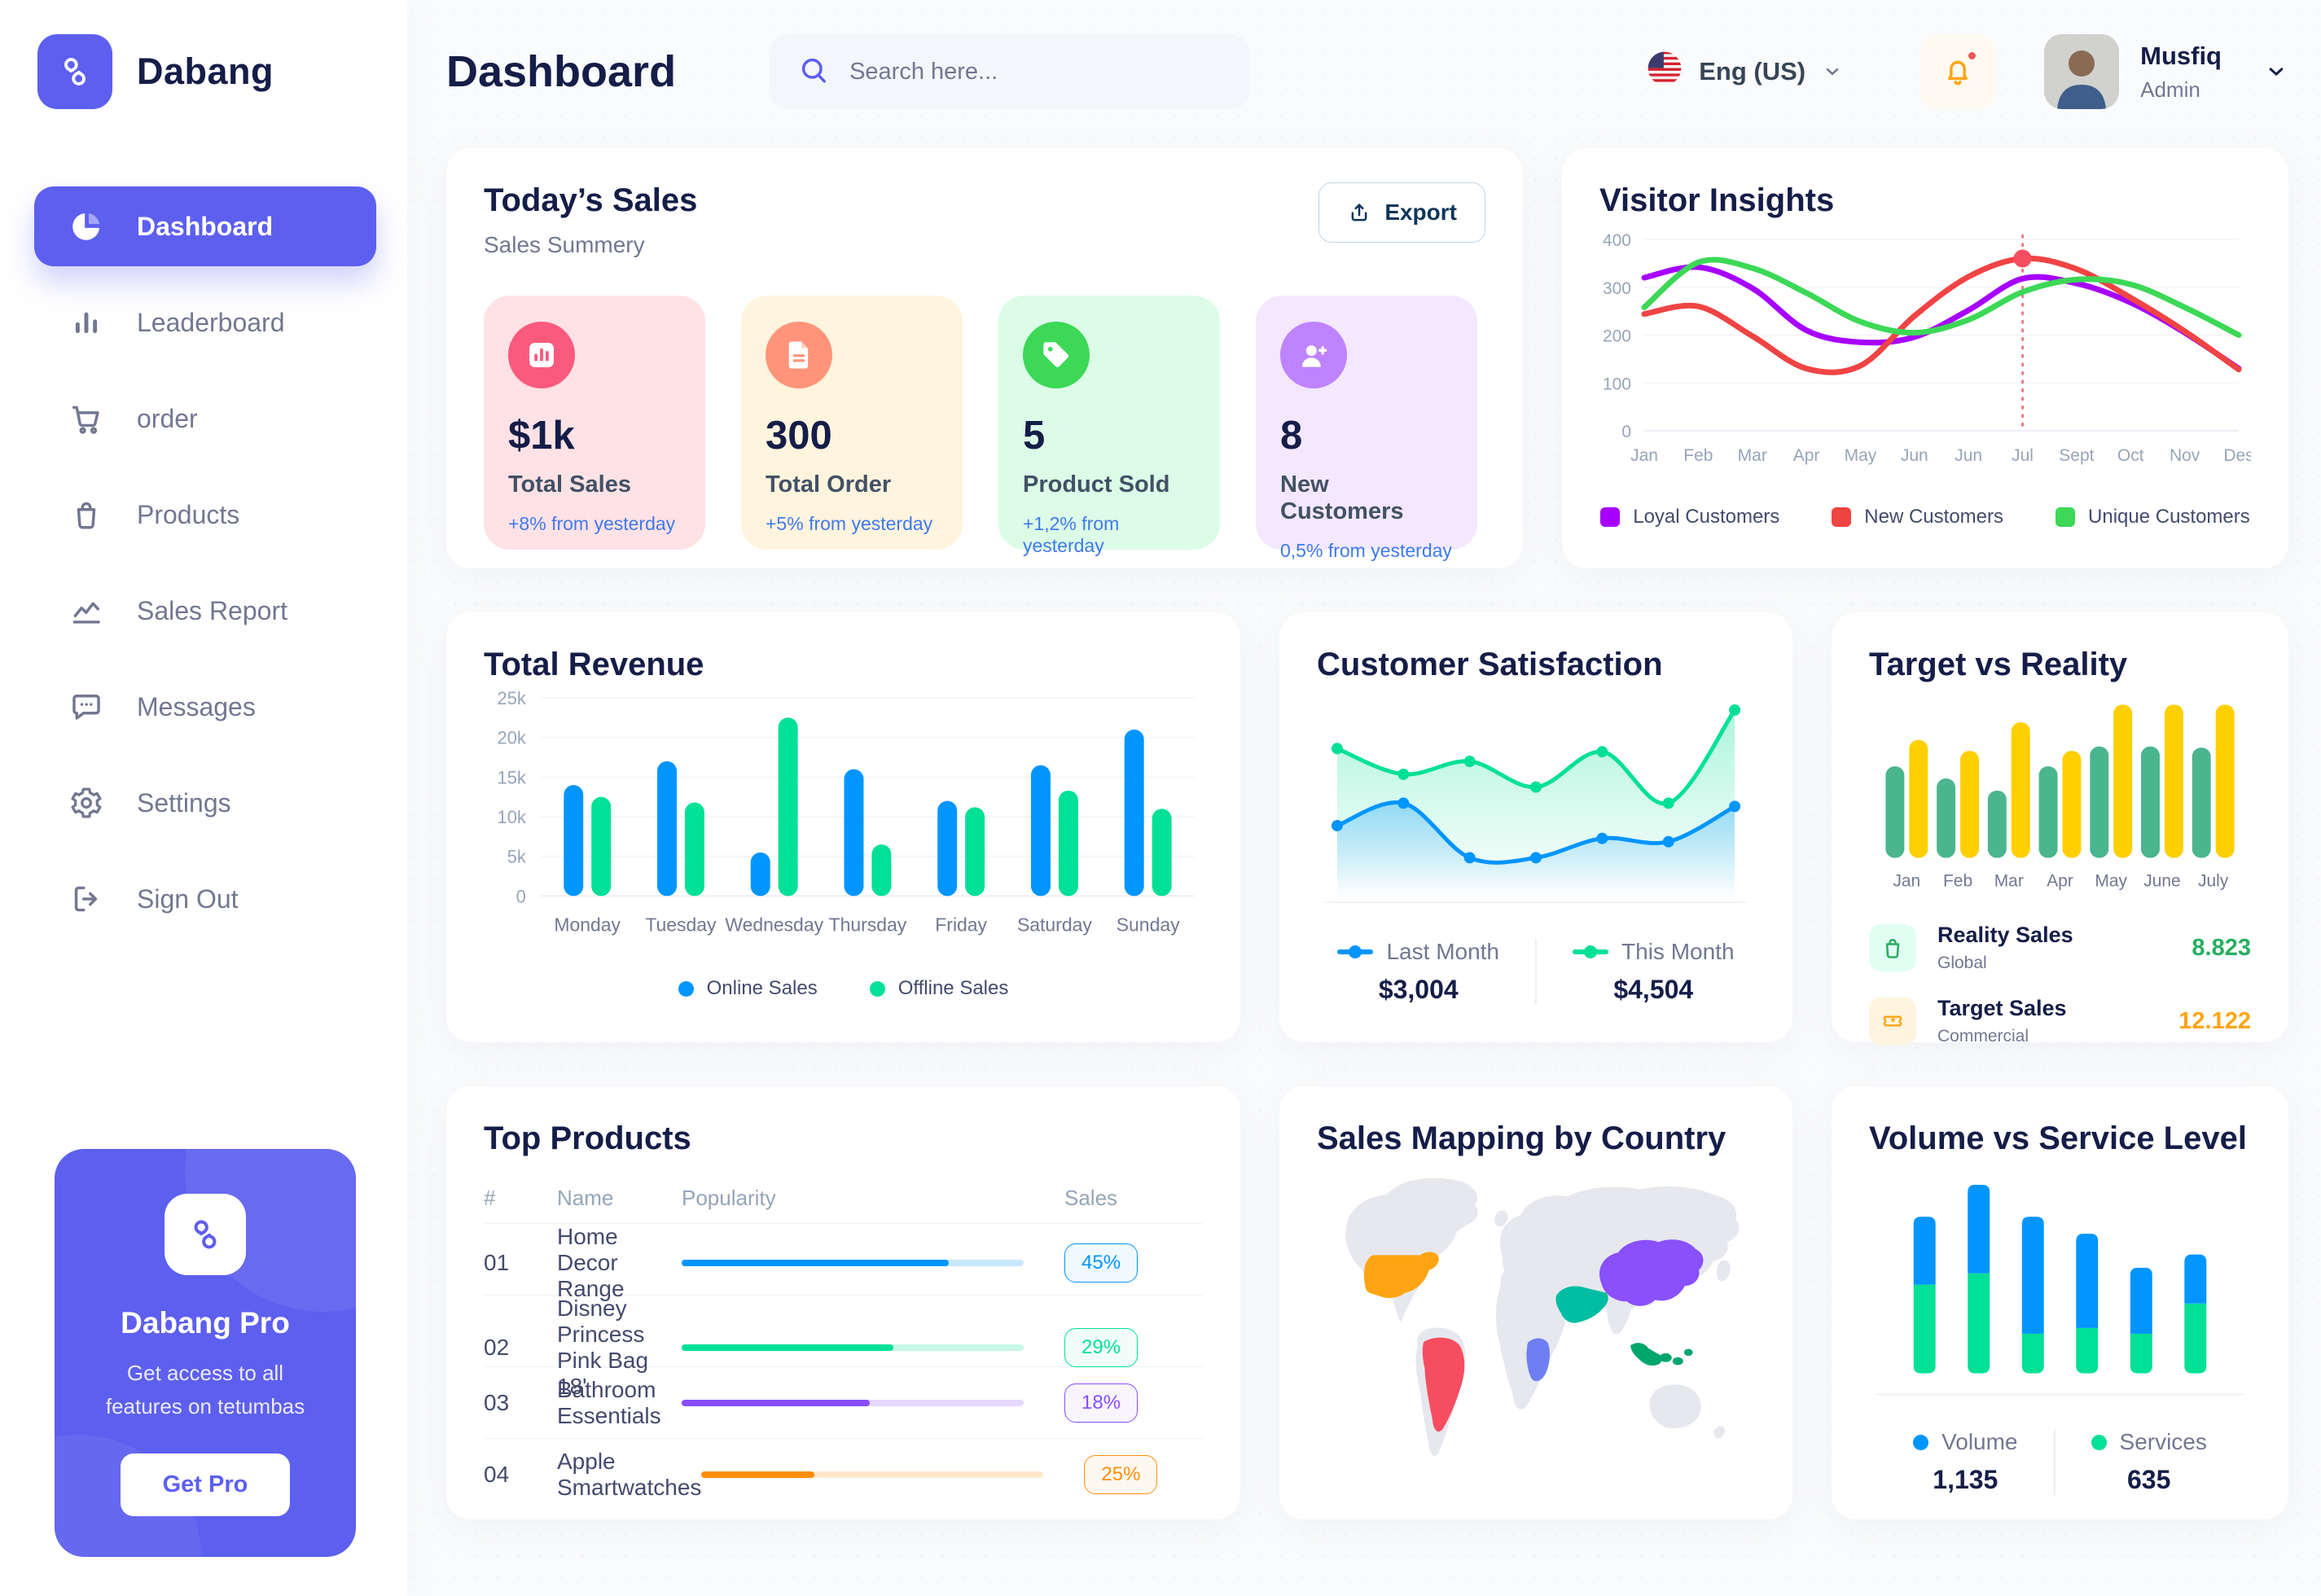 Image resolution: width=2321 pixels, height=1596 pixels. Describe the element at coordinates (1965, 1462) in the screenshot. I see `legend-block-volume: Volume 1,135` at that location.